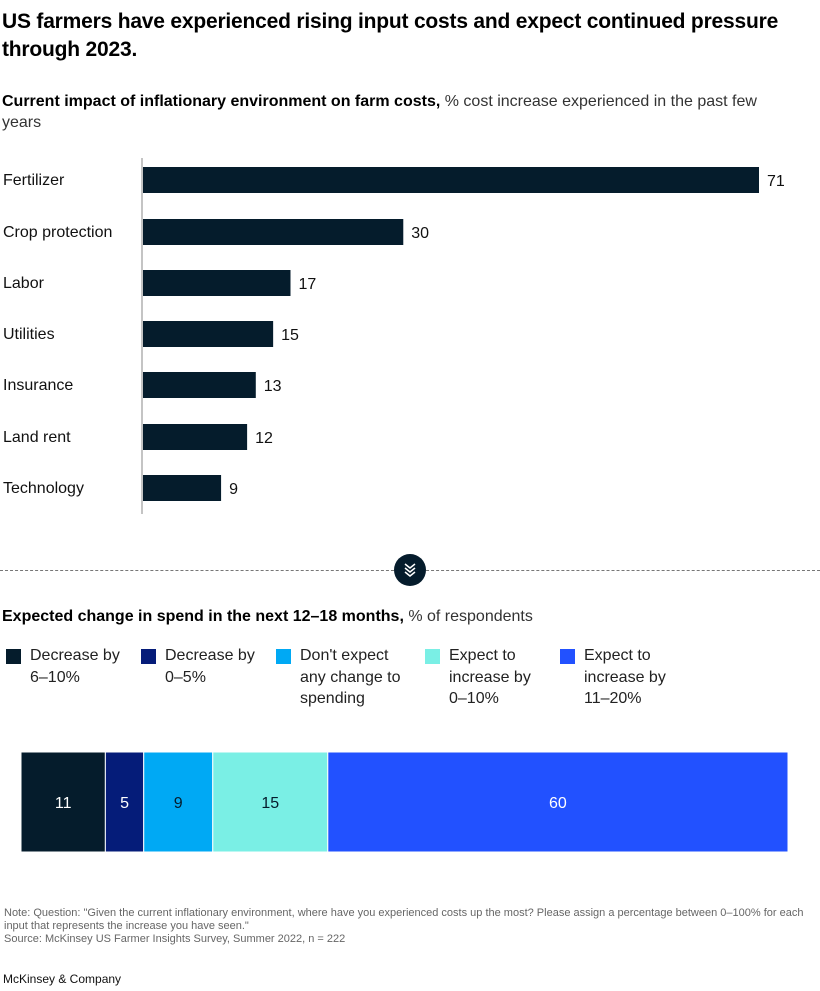  I want to click on value-label: 12, so click(264, 438).